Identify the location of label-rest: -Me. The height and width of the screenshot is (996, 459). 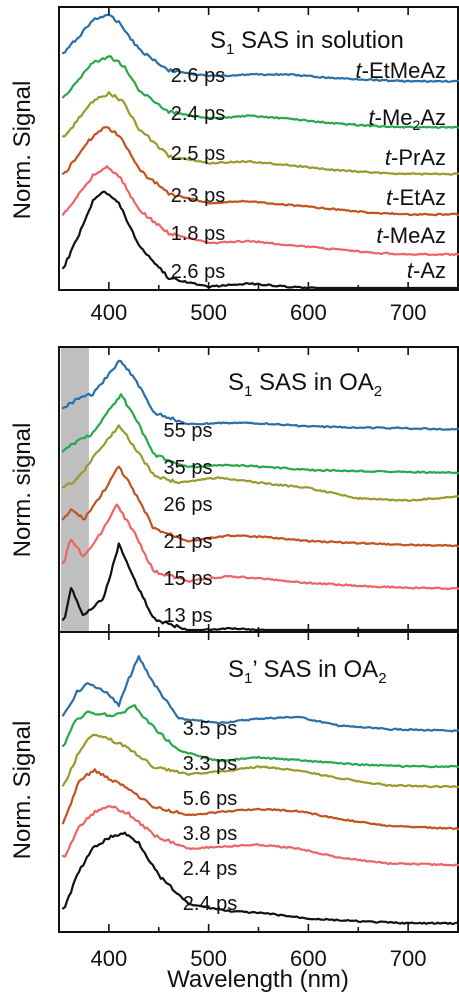
(394, 117).